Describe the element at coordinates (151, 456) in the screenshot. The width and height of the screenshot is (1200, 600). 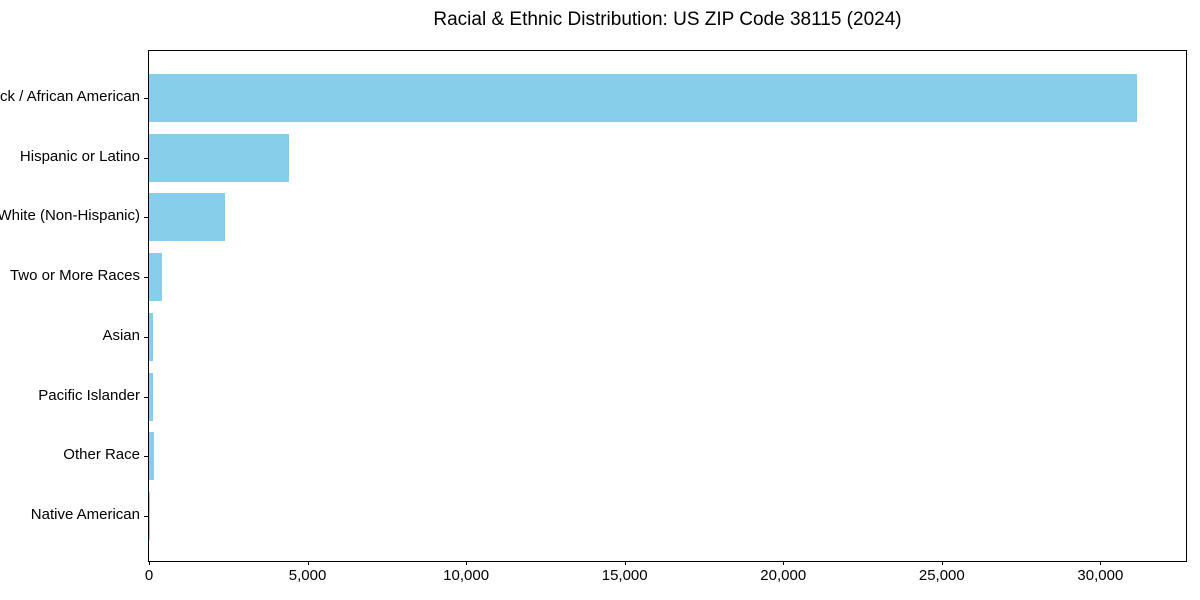
I see `bar-other-race` at that location.